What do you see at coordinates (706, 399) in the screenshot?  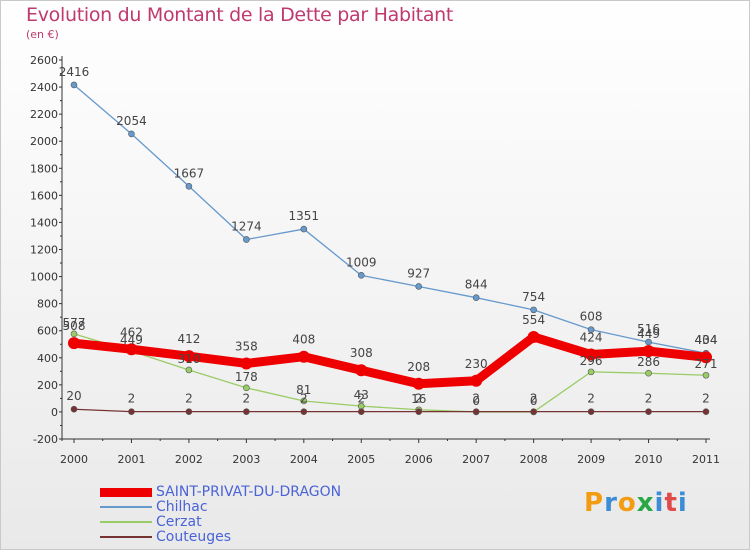 I see `data-label-3-11: 2` at bounding box center [706, 399].